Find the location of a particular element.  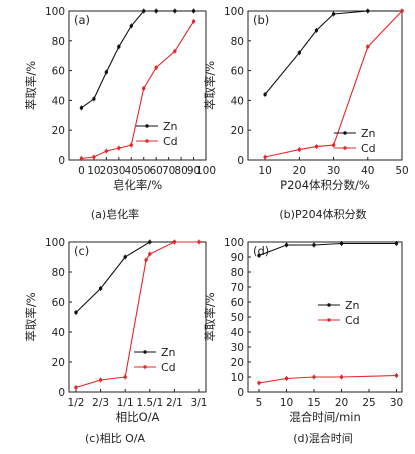

y-tick-label-b: 40 is located at coordinates (237, 101).